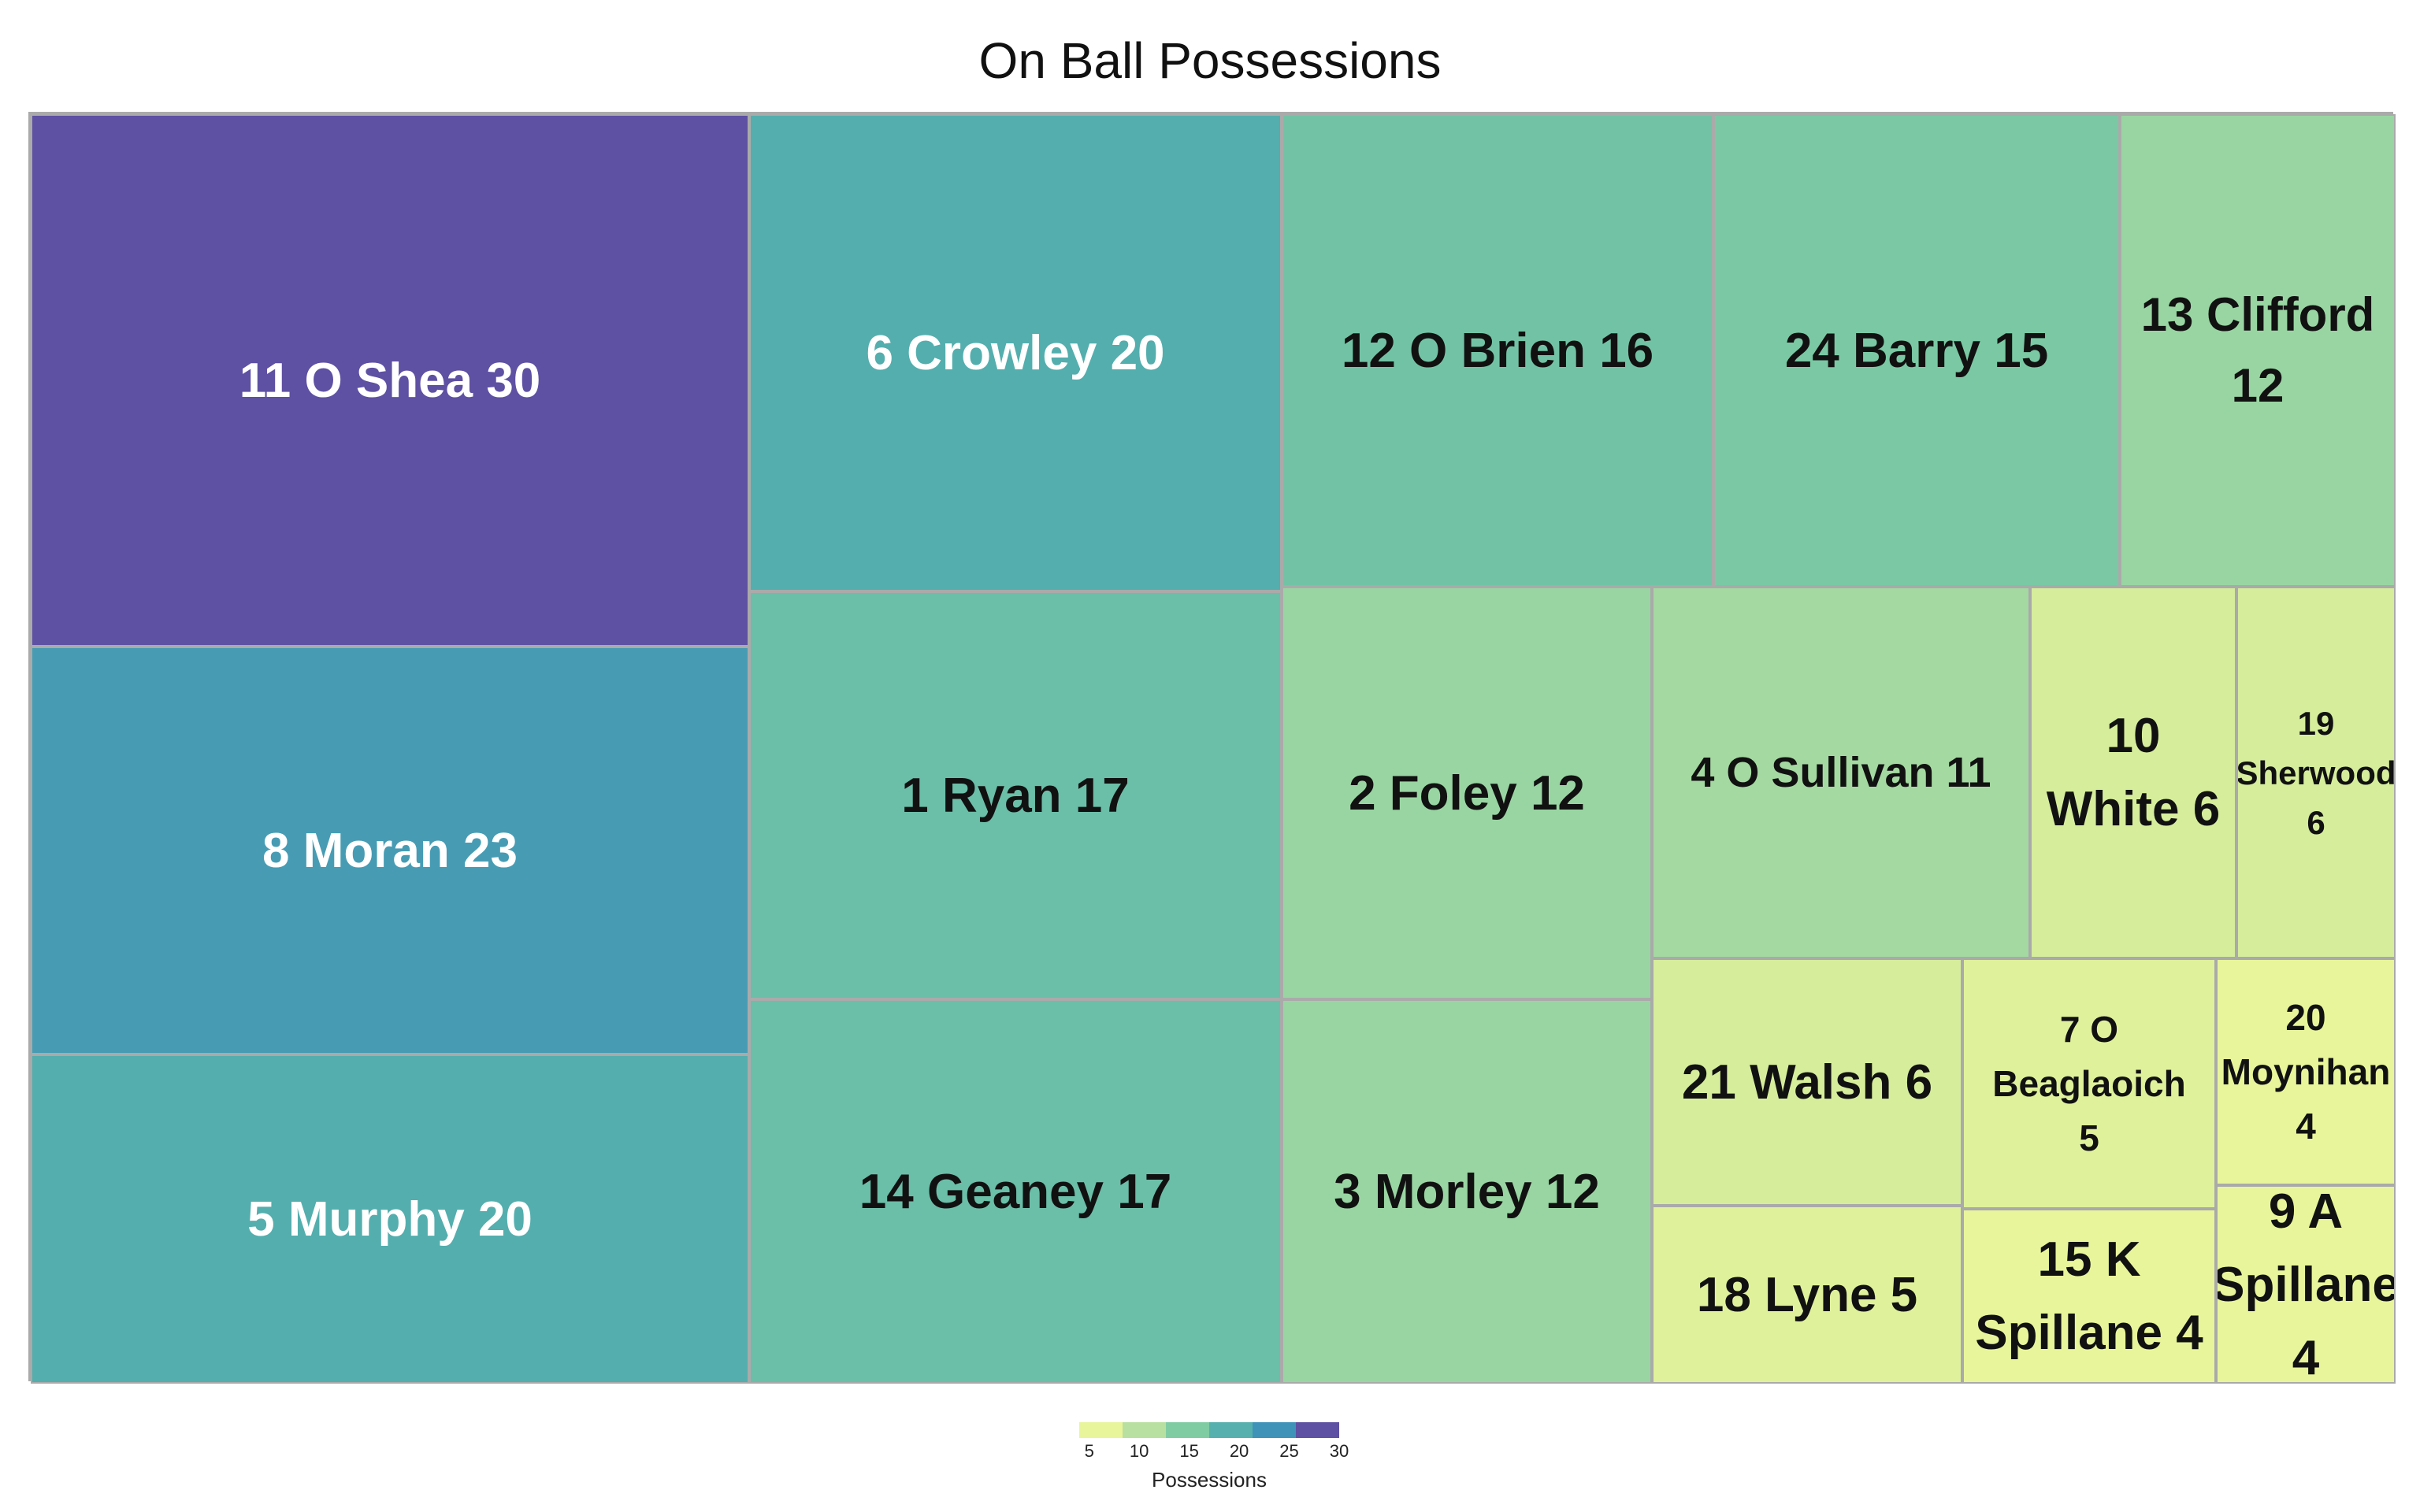  I want to click on treemap-tile: 18 Lyne 5, so click(1807, 1295).